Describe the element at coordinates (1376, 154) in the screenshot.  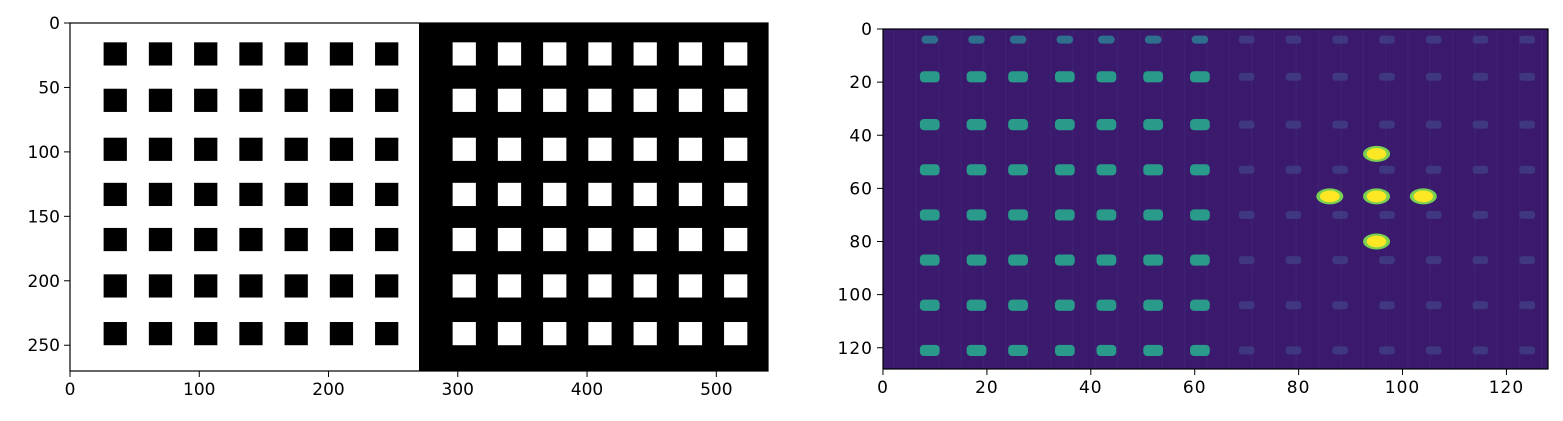
I see `bright-spot` at that location.